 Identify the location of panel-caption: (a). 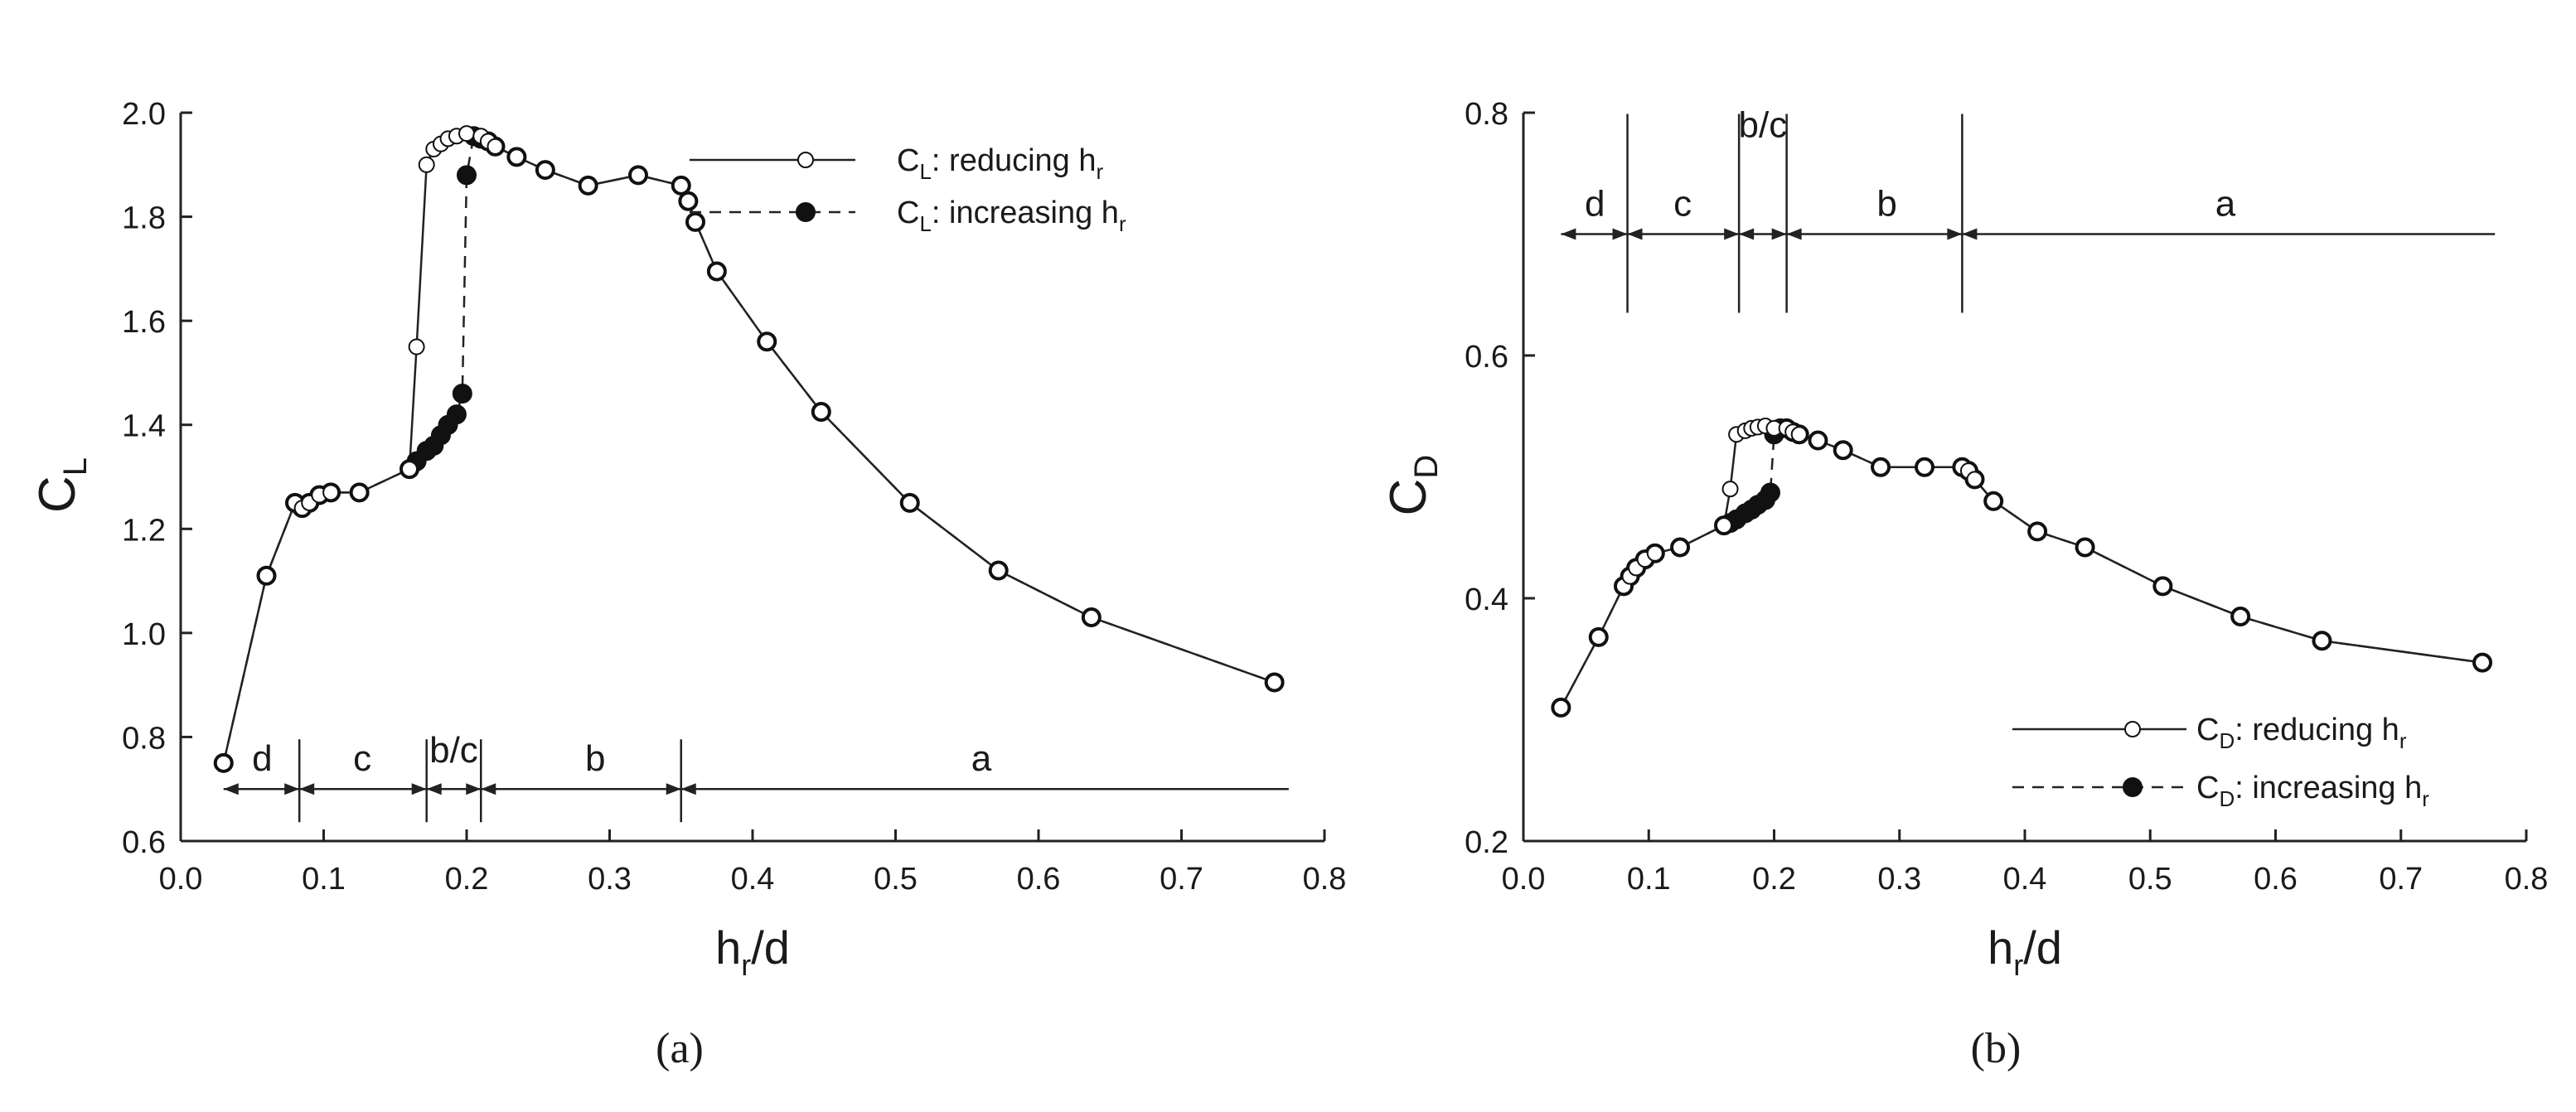
(680, 1048).